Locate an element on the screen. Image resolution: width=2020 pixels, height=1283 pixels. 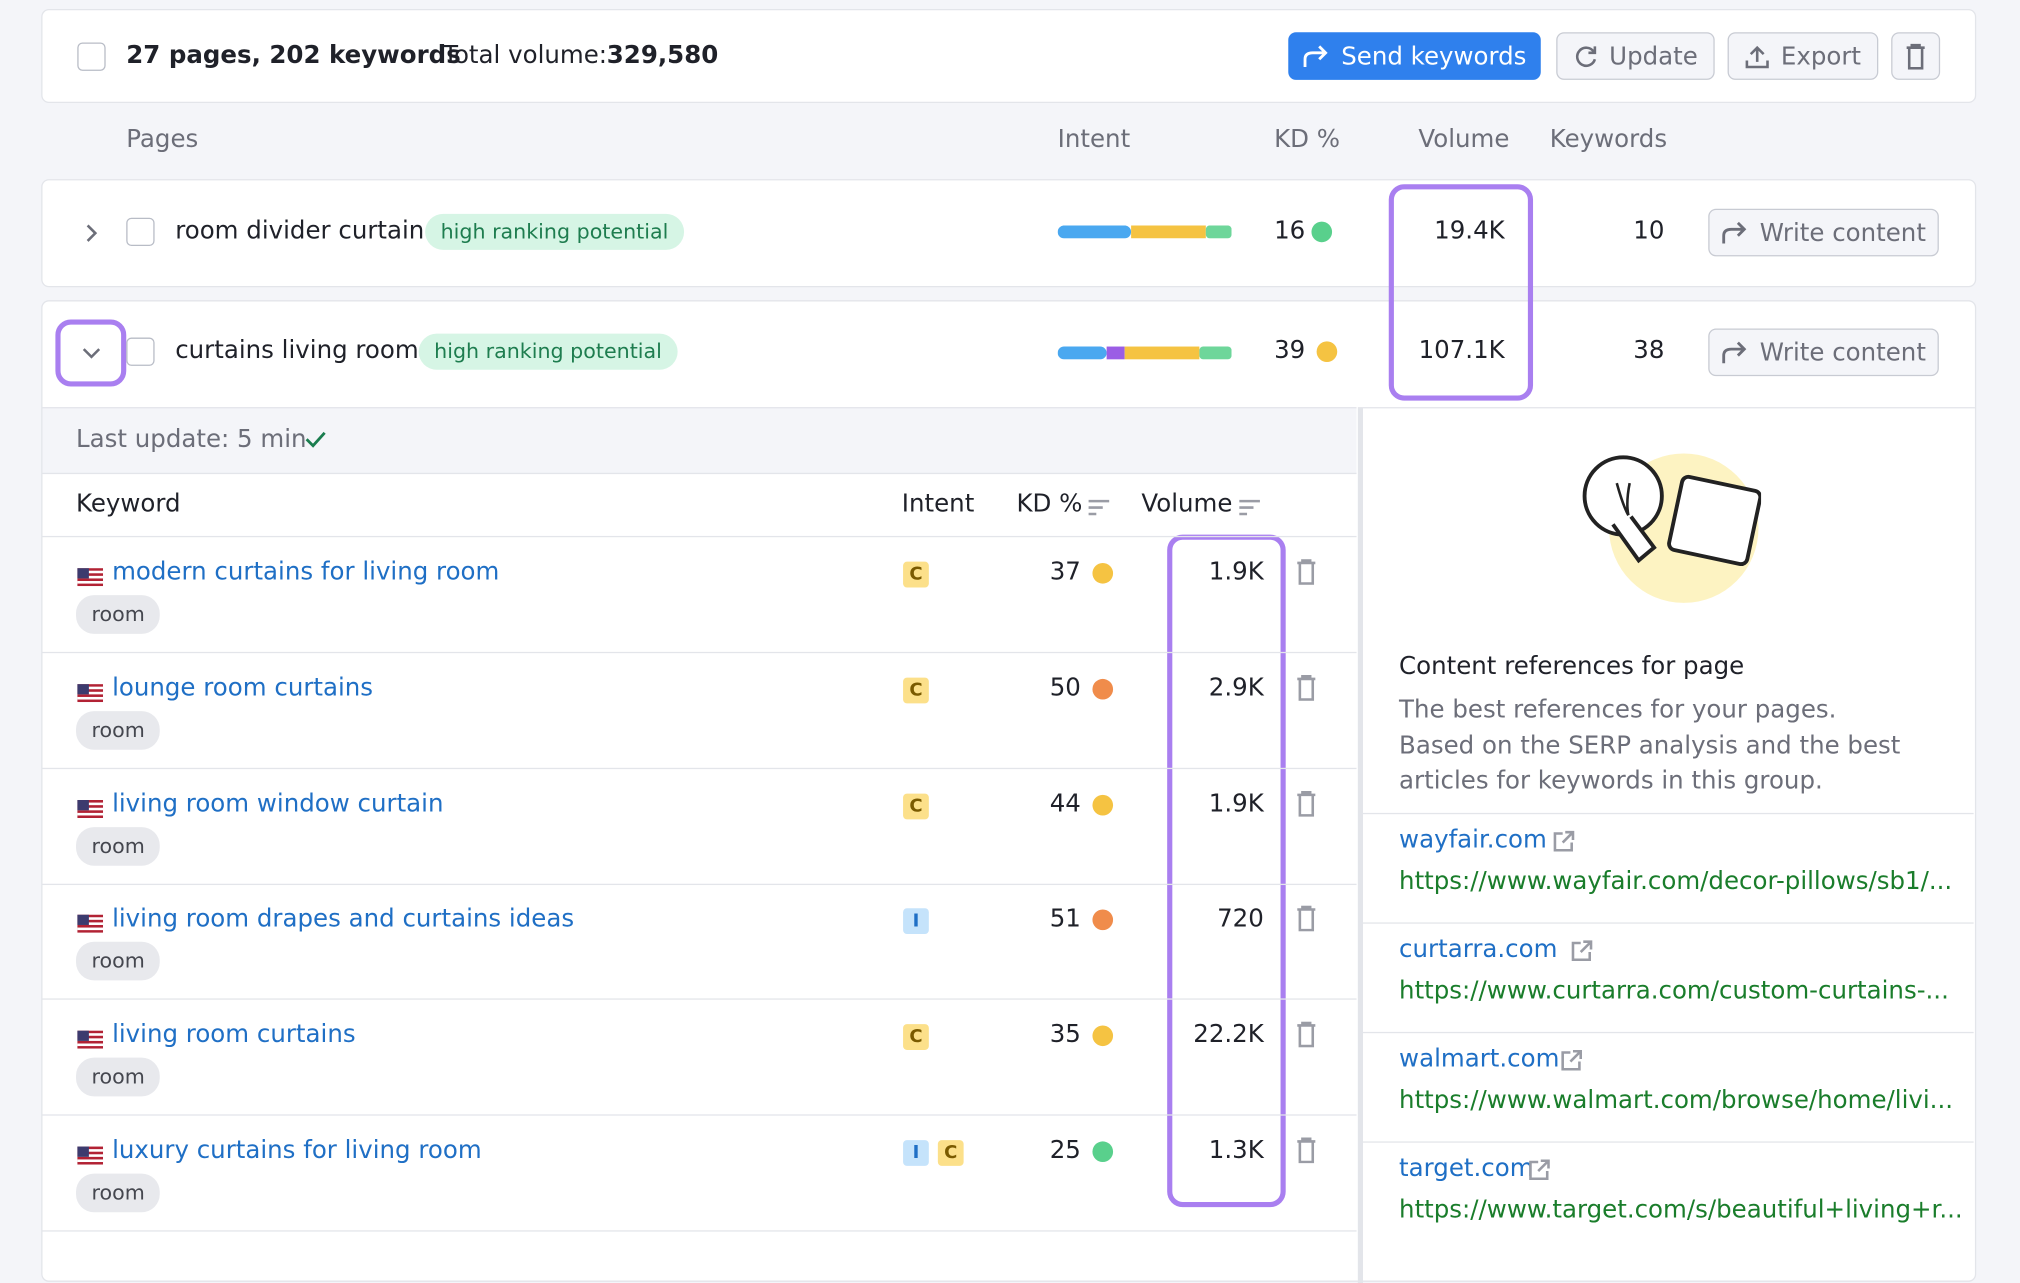
reference-domain: wayfair.com is located at coordinates (1473, 840).